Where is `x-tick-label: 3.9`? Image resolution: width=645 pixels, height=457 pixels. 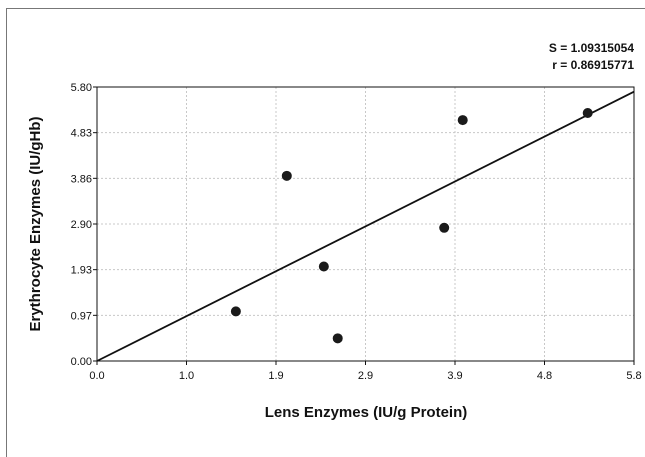 x-tick-label: 3.9 is located at coordinates (454, 376).